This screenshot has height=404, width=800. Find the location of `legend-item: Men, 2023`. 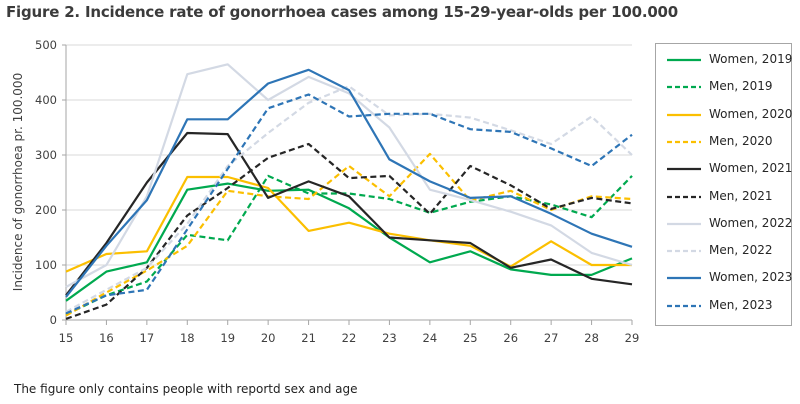

legend-item: Men, 2023 is located at coordinates (724, 306).